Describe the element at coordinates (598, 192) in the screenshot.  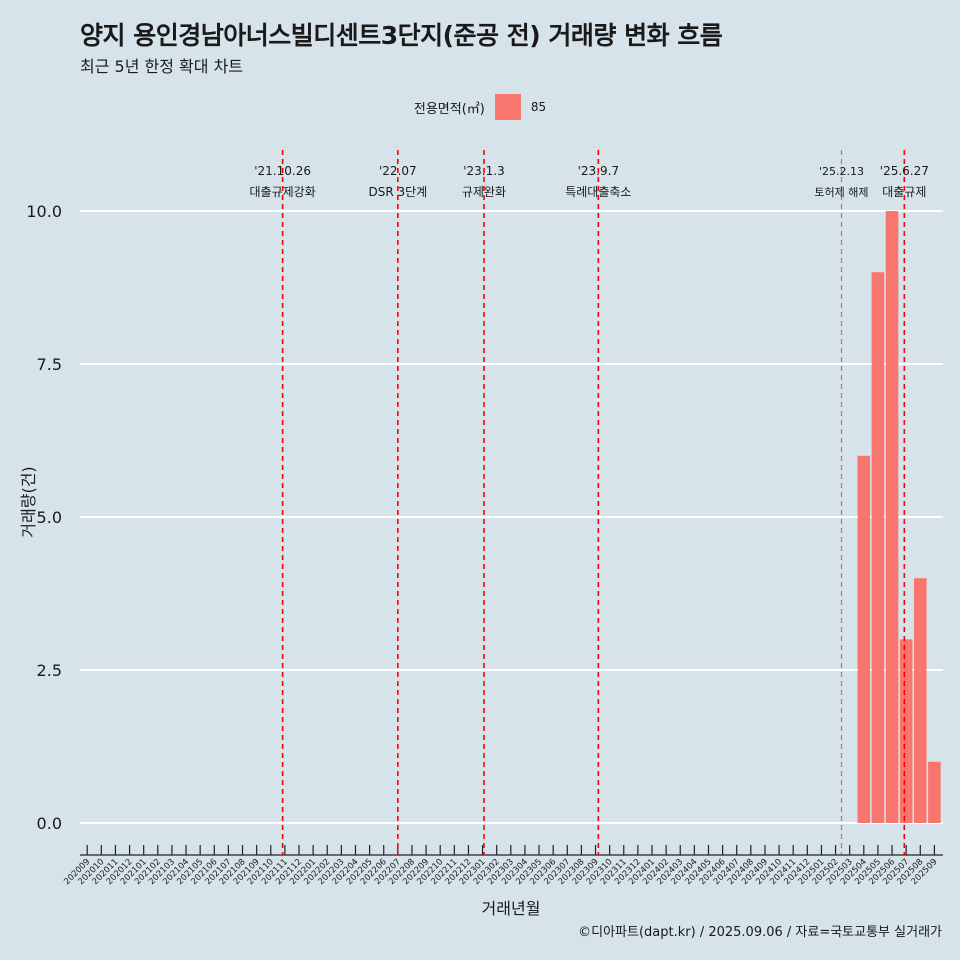
I see `event-name-label: 특례대출축소` at that location.